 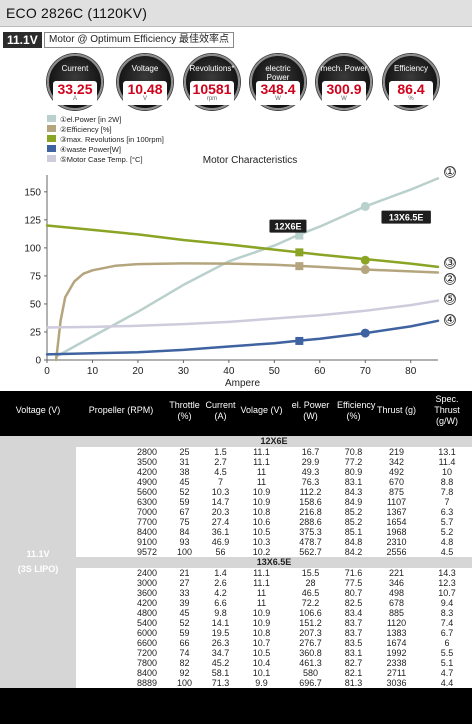 What do you see at coordinates (221, 532) in the screenshot?
I see `table-cell: 36.1` at bounding box center [221, 532].